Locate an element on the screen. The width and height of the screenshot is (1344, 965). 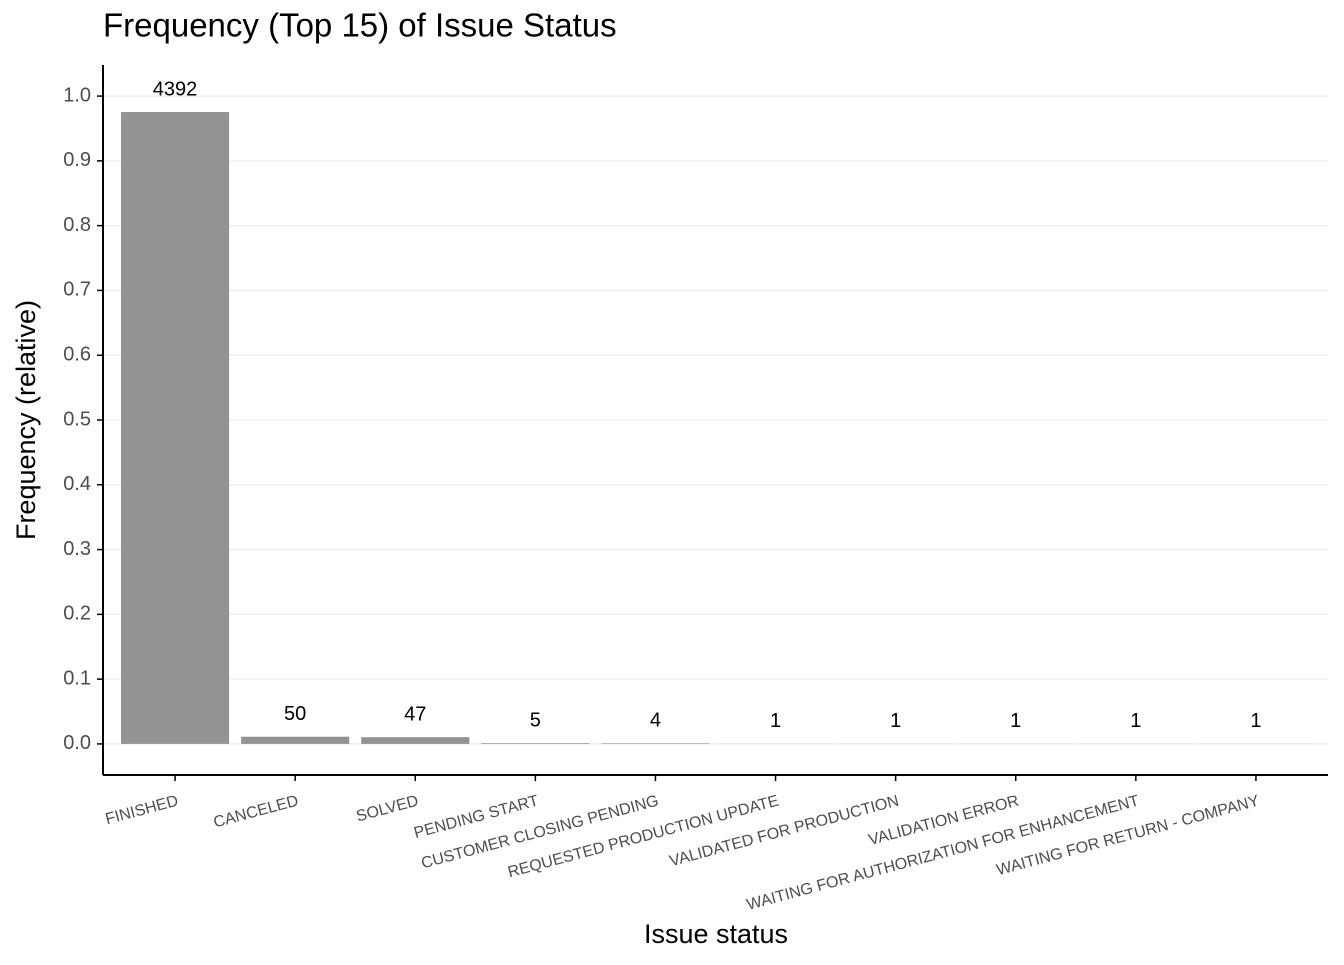
y-tick-label: 0.1 is located at coordinates (77, 678).